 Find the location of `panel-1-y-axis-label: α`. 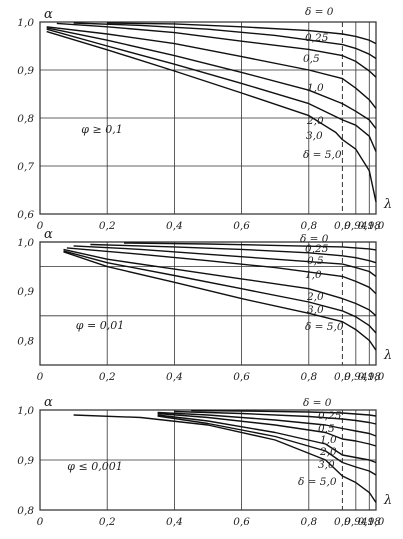

panel-1-y-axis-label: α is located at coordinates (48, 14).